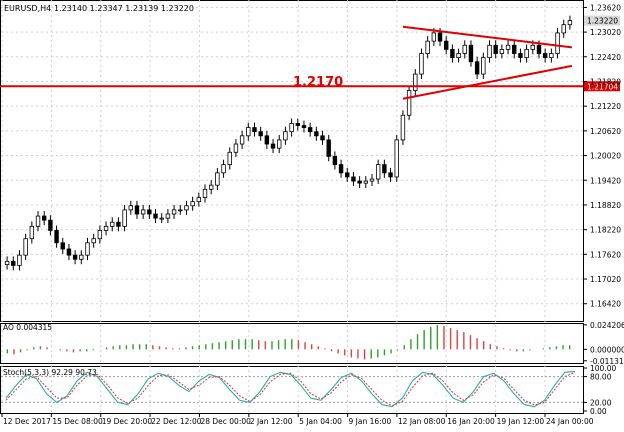 The width and height of the screenshot is (624, 432). What do you see at coordinates (605, 32) in the screenshot?
I see `y-tick-label: 1.23020` at bounding box center [605, 32].